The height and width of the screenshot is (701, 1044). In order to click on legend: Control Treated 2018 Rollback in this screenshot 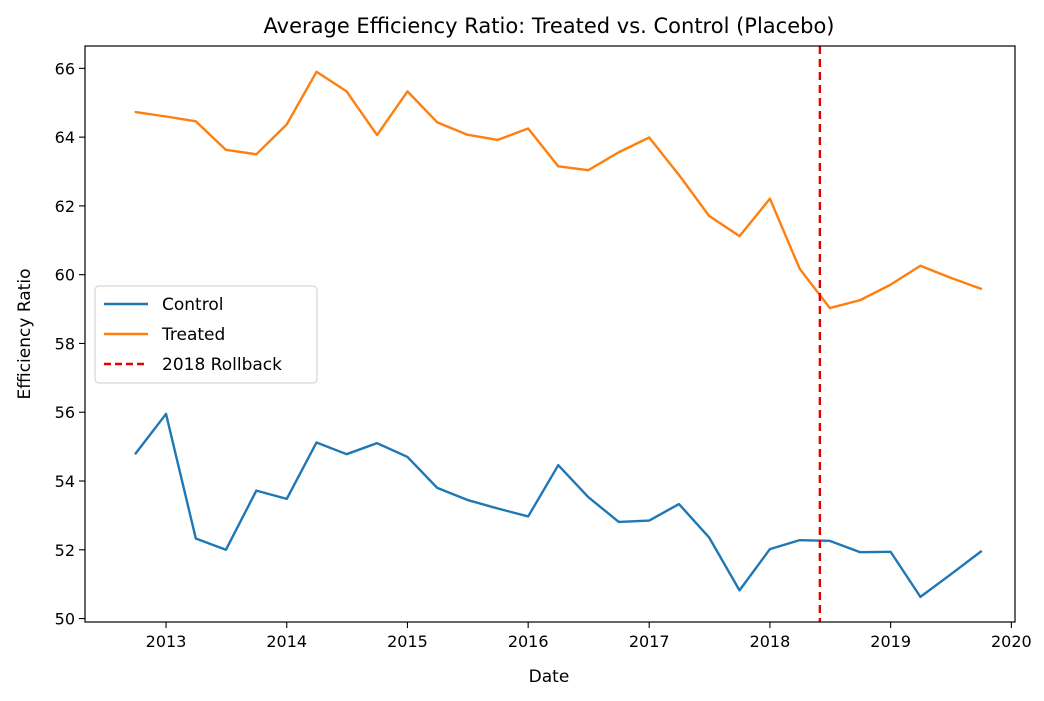, I will do `click(206, 334)`.